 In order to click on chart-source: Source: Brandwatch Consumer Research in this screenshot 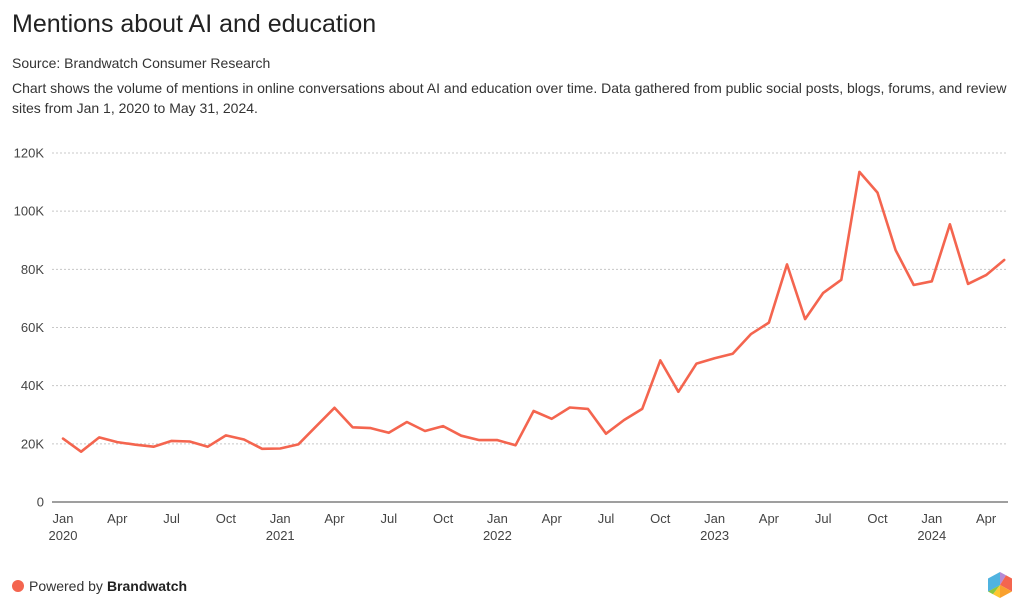, I will do `click(141, 63)`.